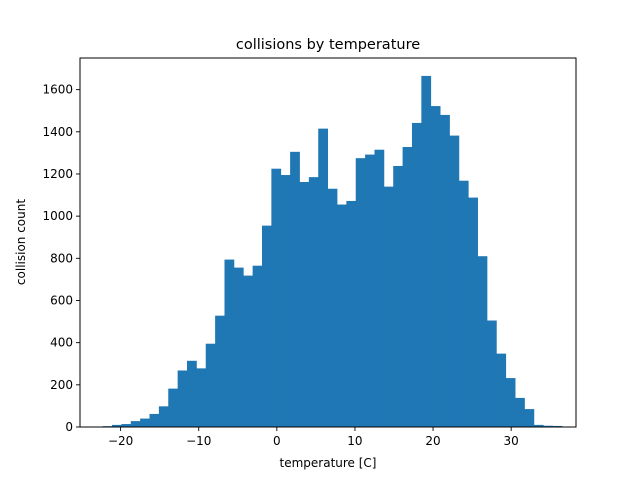 The height and width of the screenshot is (480, 640). I want to click on y-axis-title: collision count, so click(21, 242).